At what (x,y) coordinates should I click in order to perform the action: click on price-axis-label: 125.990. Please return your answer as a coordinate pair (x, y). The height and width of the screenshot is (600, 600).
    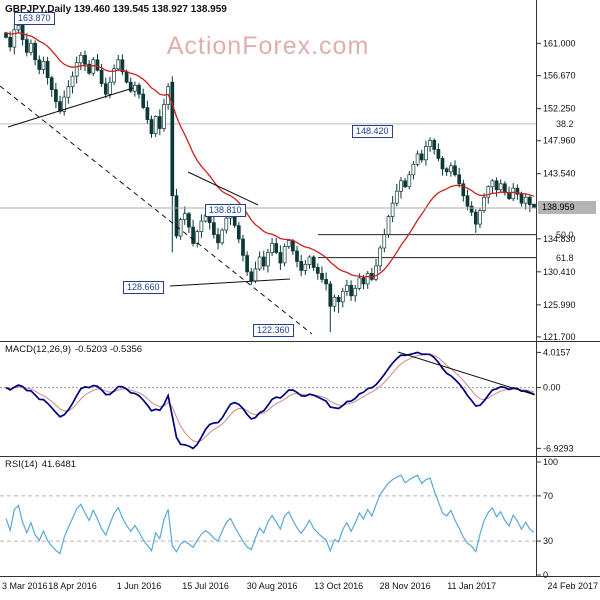
    Looking at the image, I should click on (559, 305).